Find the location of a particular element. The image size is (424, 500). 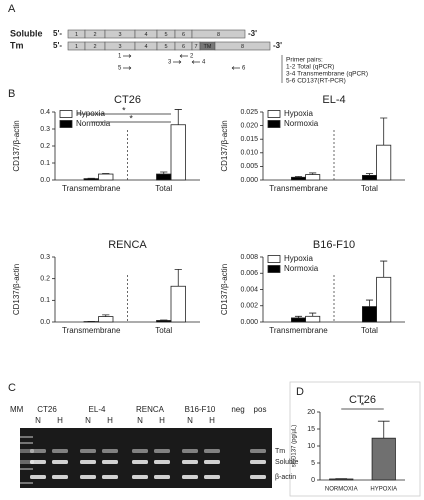

y-tick-label: 5 is located at coordinates (313, 463).